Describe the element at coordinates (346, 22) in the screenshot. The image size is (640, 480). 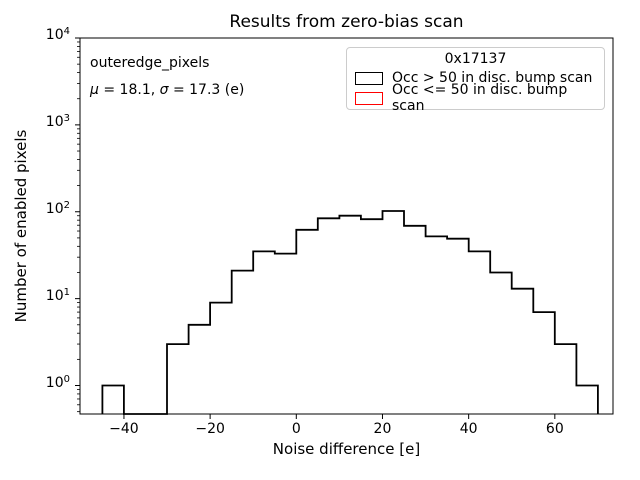
I see `chart-title: Results from zero-bias scan` at that location.